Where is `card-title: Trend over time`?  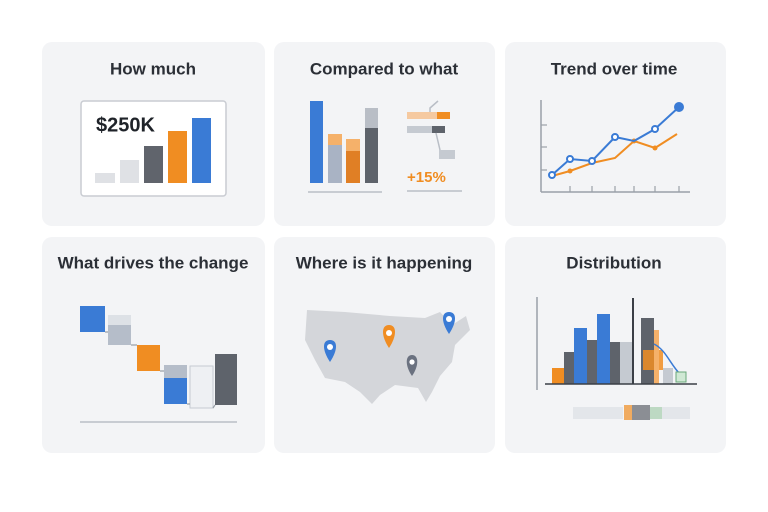 card-title: Trend over time is located at coordinates (614, 68).